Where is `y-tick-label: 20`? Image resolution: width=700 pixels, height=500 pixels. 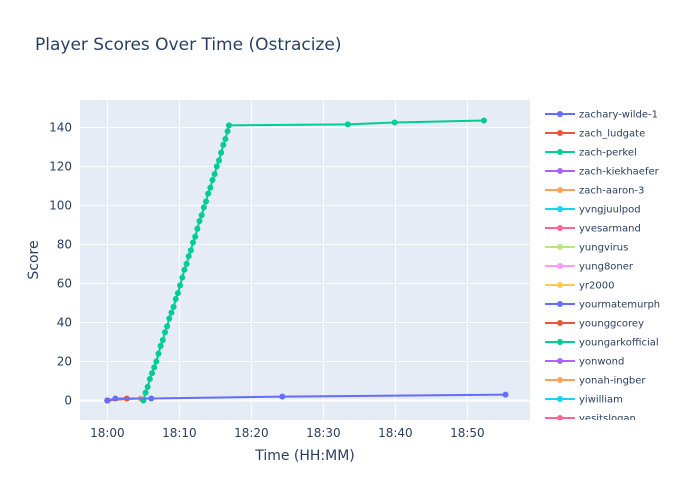 y-tick-label: 20 is located at coordinates (64, 361).